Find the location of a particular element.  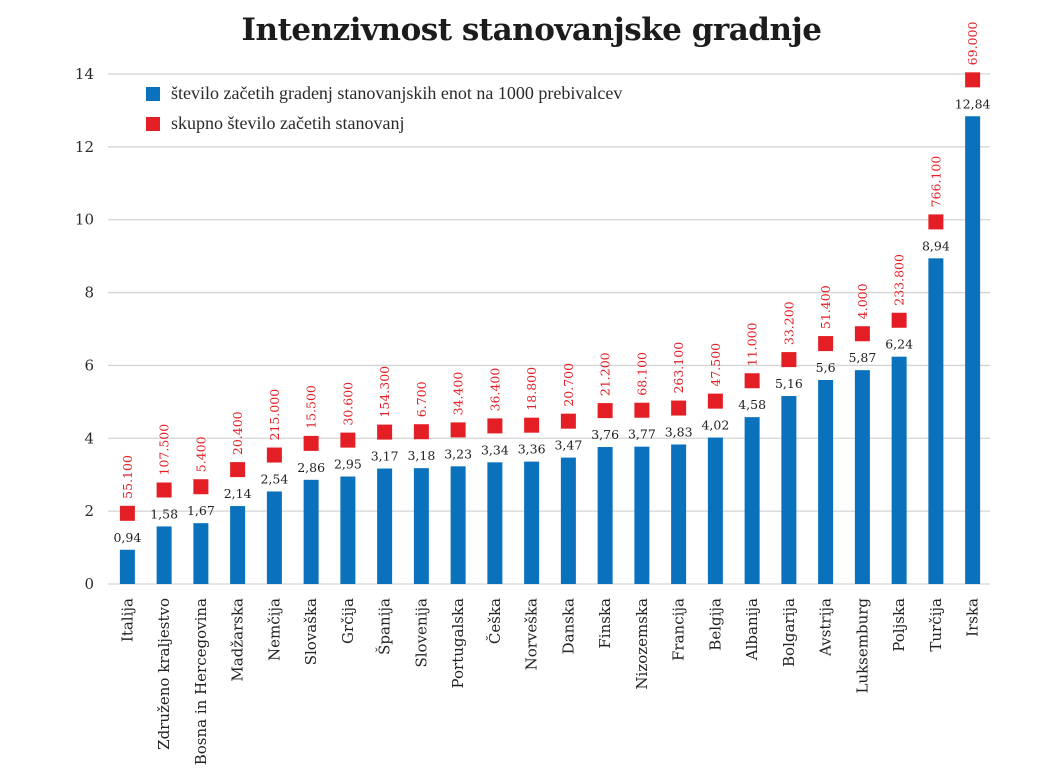

category-label: Belgija is located at coordinates (715, 624).